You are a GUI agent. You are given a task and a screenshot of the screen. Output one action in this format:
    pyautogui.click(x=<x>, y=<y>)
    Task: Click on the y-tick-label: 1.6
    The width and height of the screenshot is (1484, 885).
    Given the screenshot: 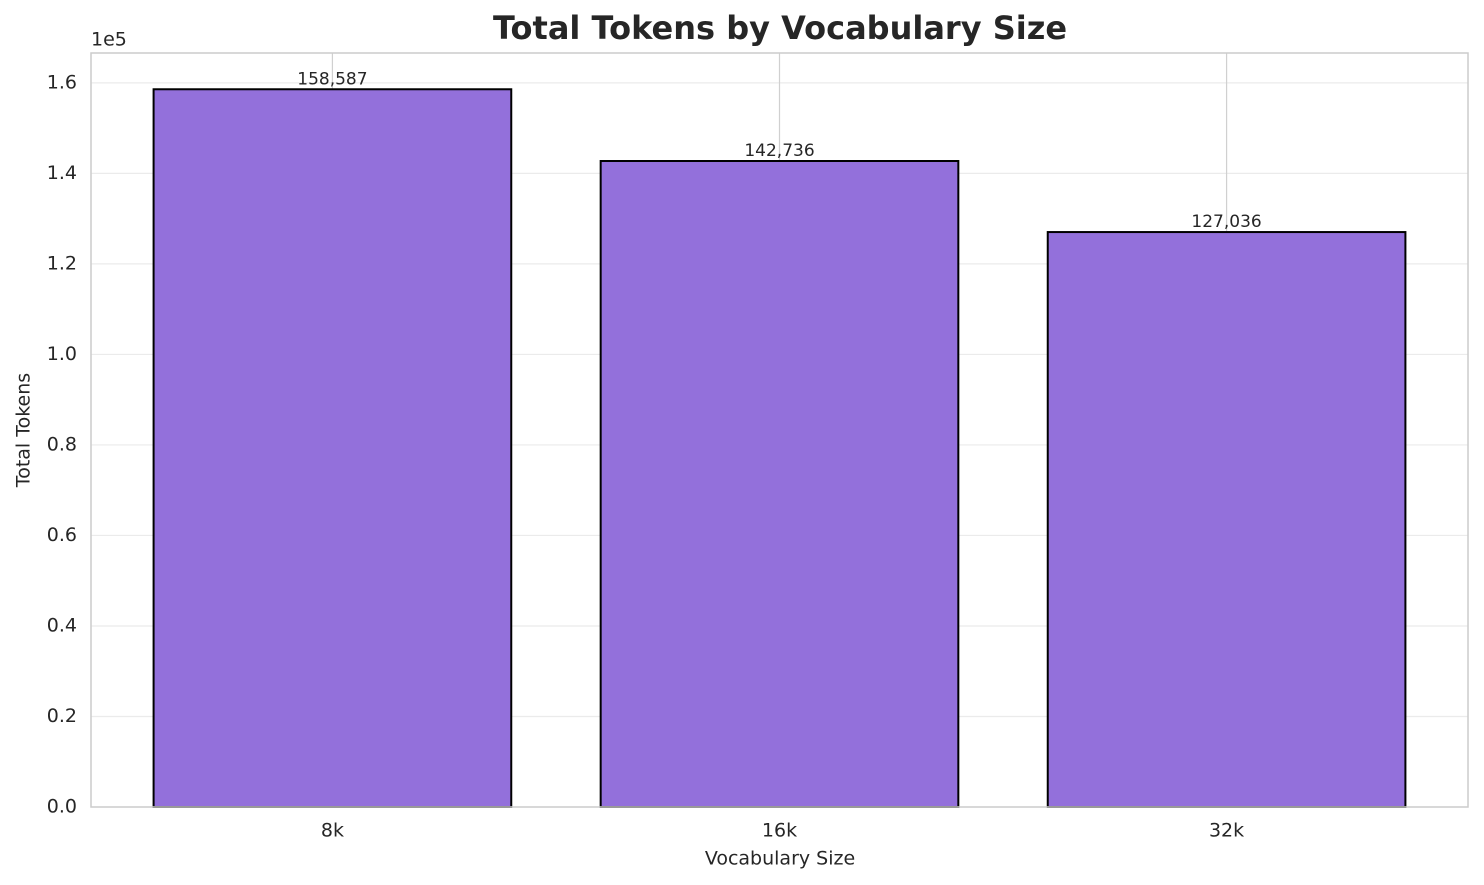 What is the action you would take?
    pyautogui.click(x=62, y=82)
    